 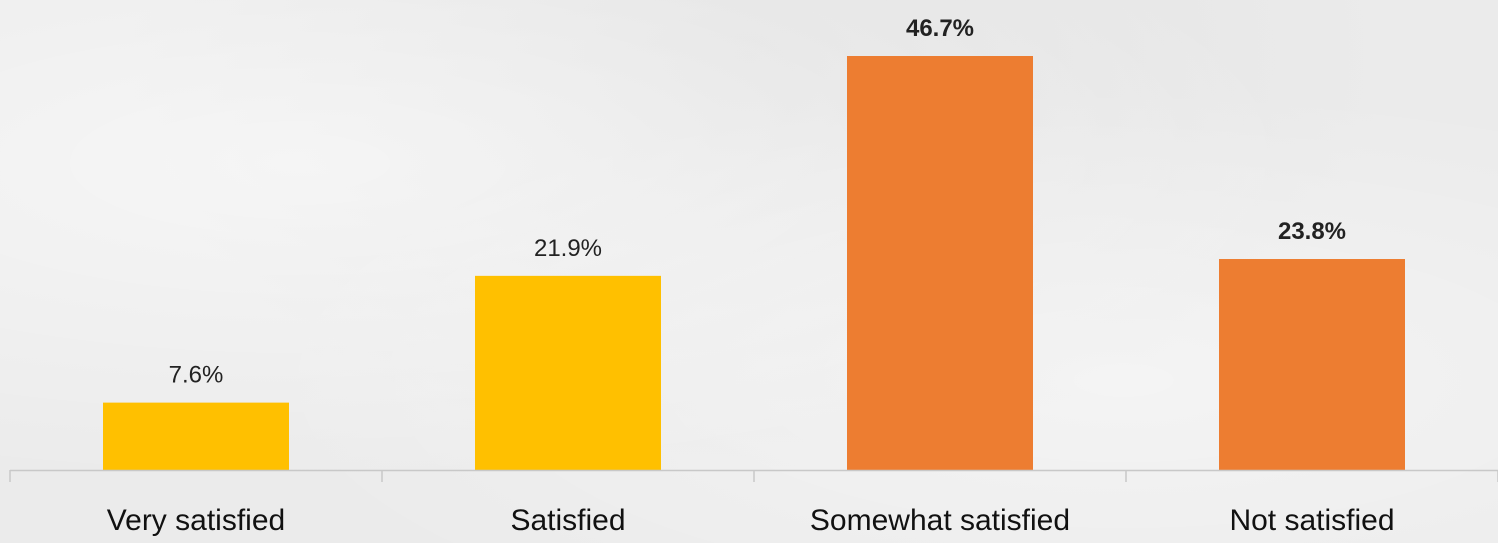 I want to click on data-label-not-satisfied: 23.8%, so click(x=1312, y=231).